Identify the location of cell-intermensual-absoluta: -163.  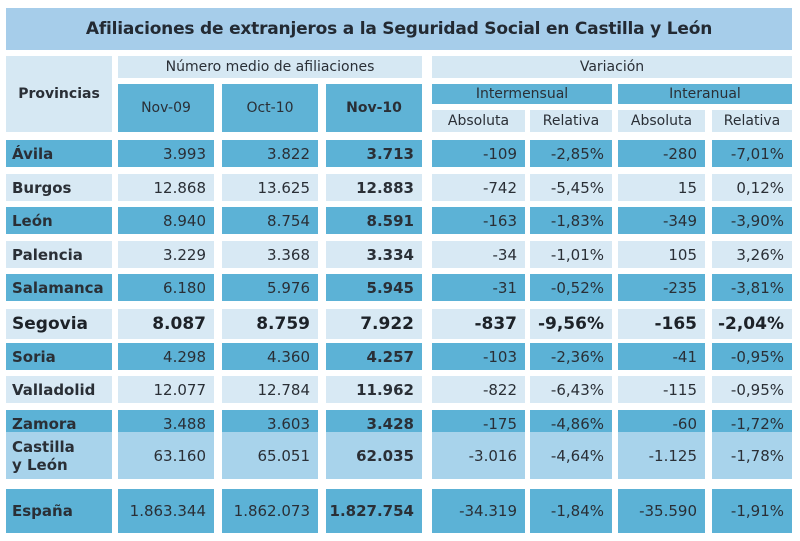
(478, 220).